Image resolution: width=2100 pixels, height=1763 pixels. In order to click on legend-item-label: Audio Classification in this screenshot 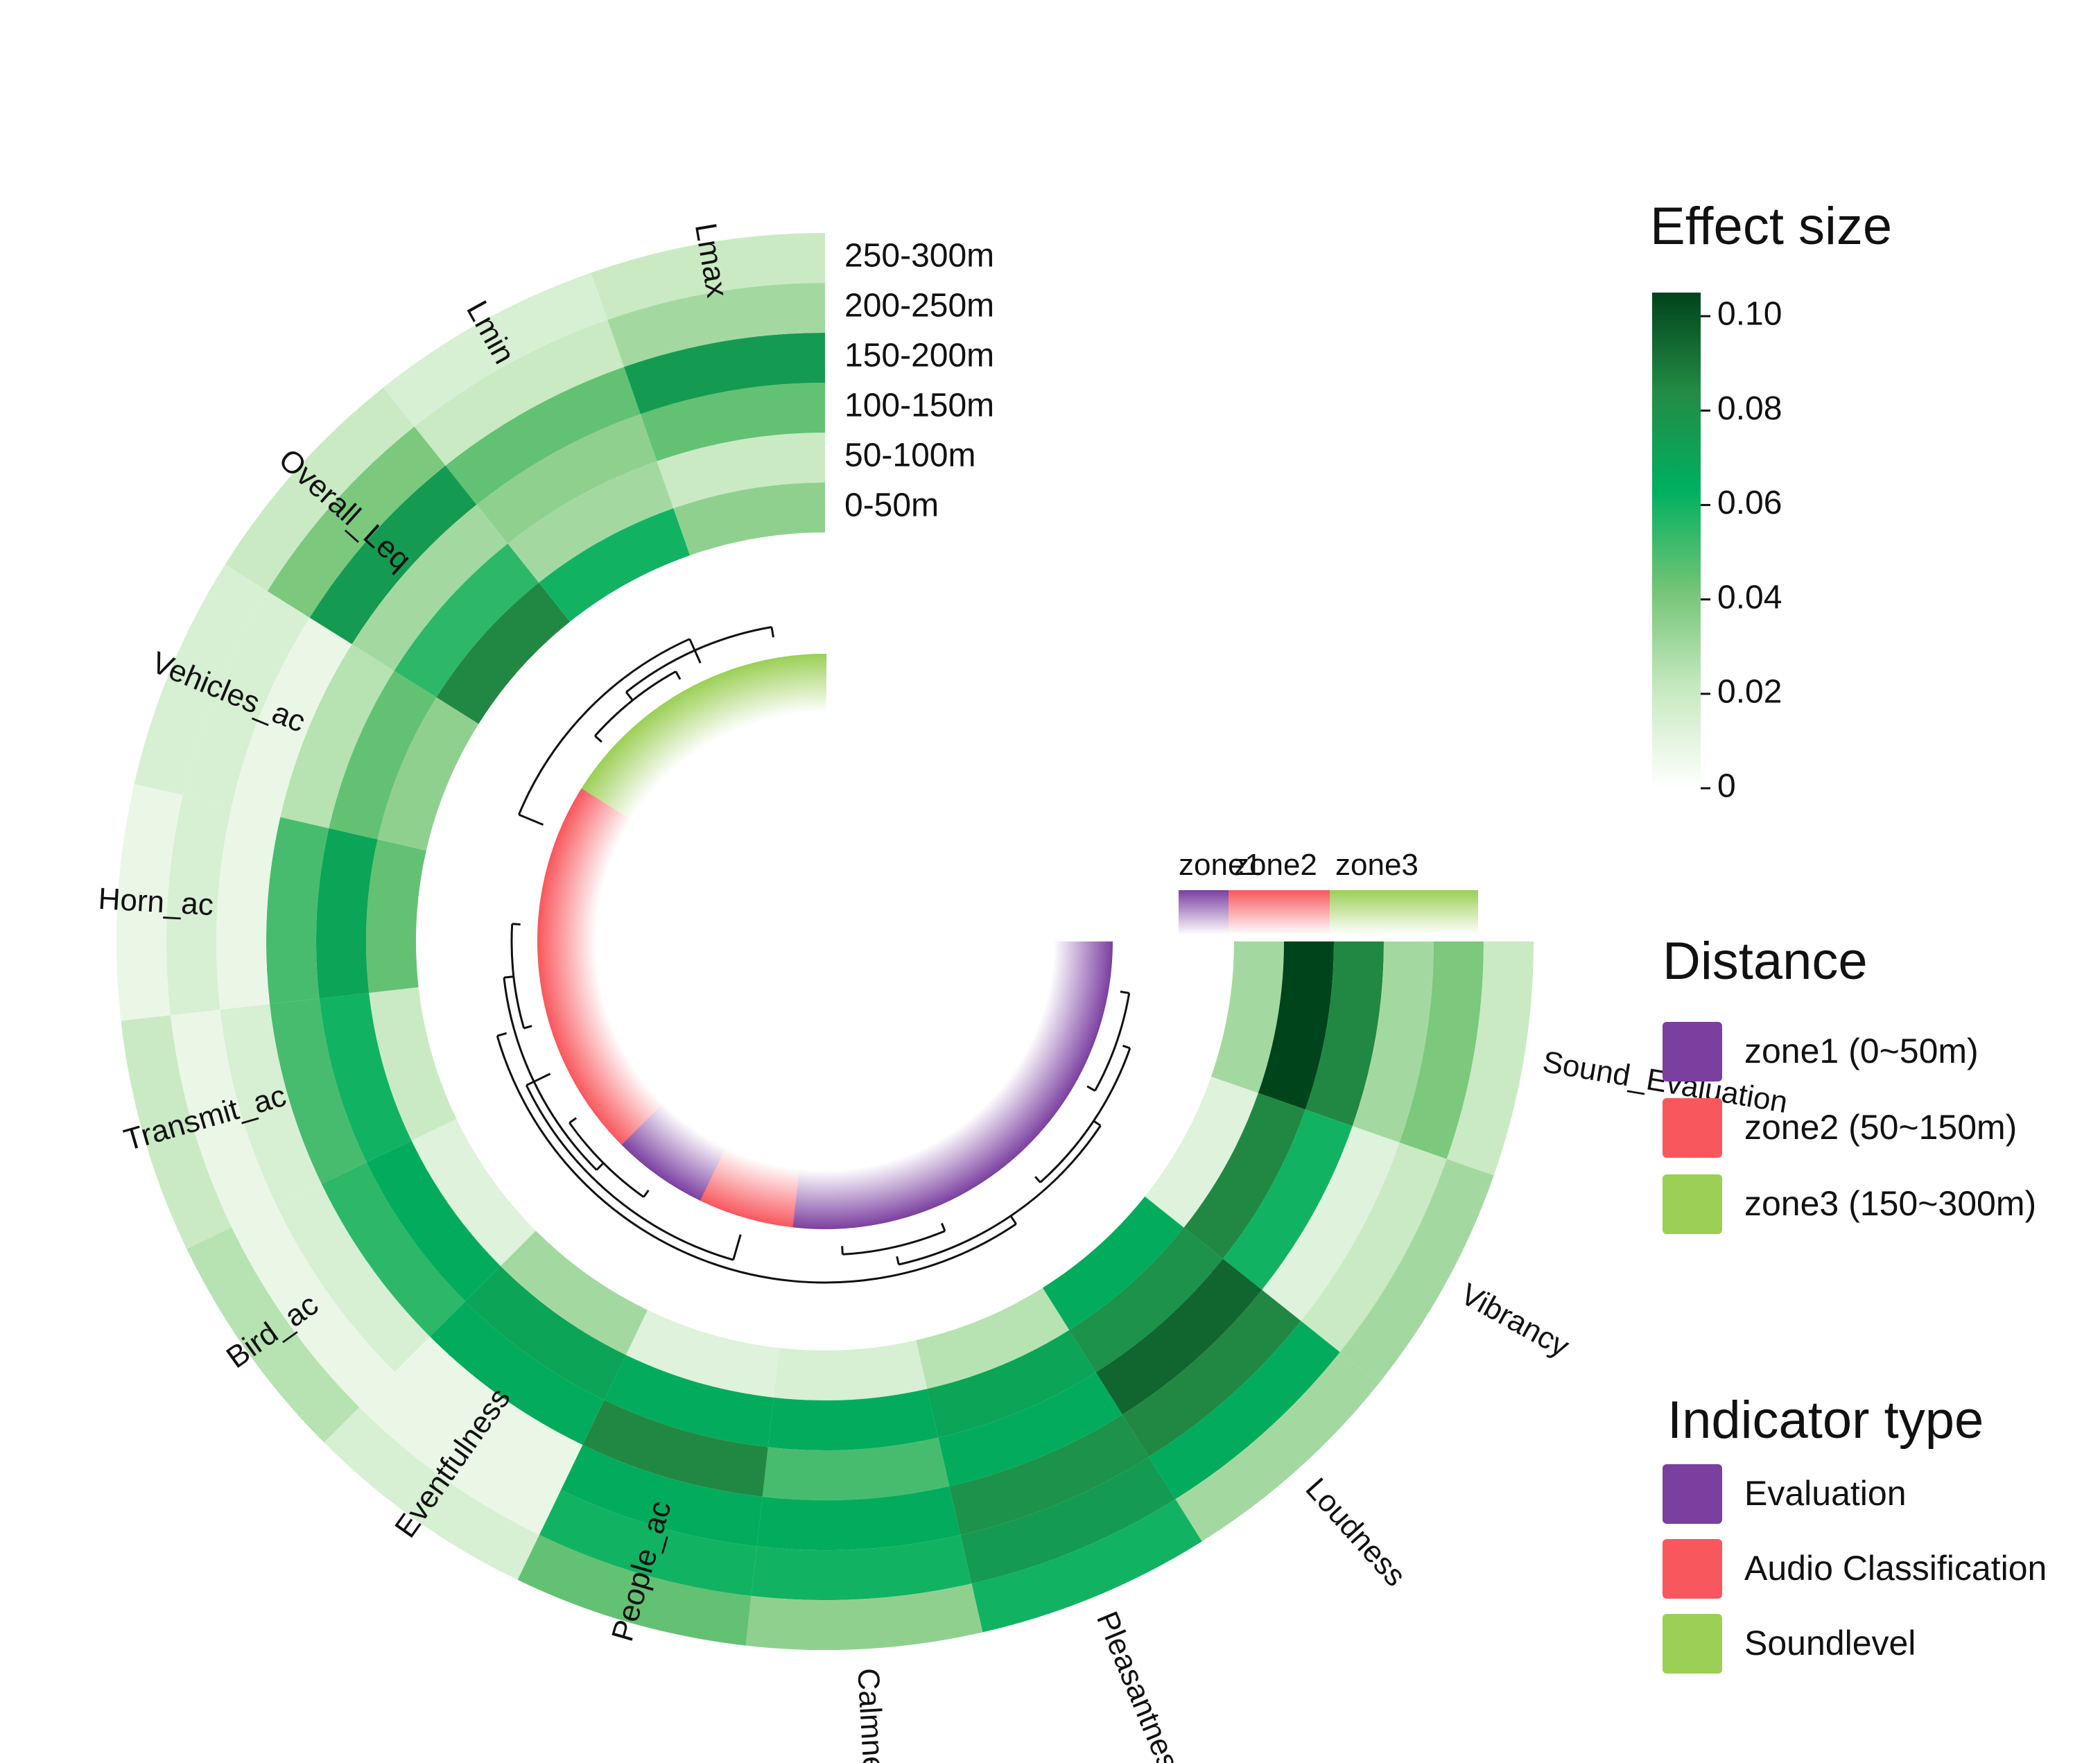, I will do `click(1895, 1569)`.